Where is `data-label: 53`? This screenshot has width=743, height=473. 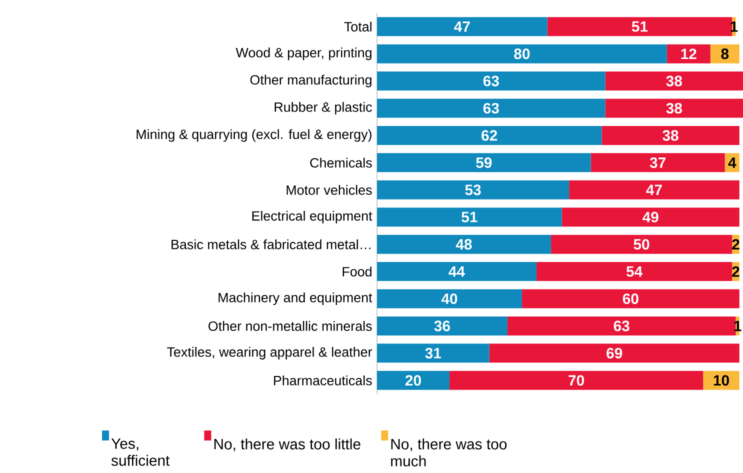
data-label: 53 is located at coordinates (473, 190).